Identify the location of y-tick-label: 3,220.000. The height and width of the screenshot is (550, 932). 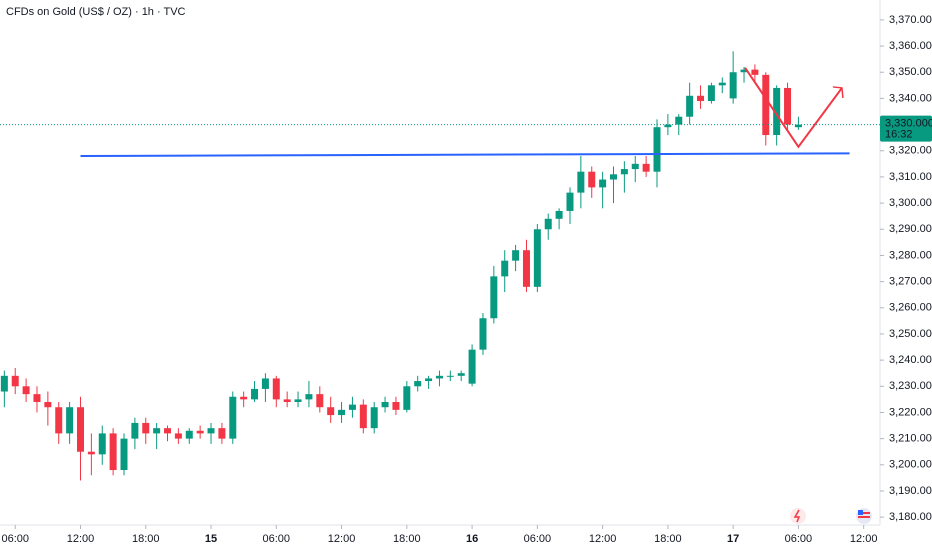
(910, 412).